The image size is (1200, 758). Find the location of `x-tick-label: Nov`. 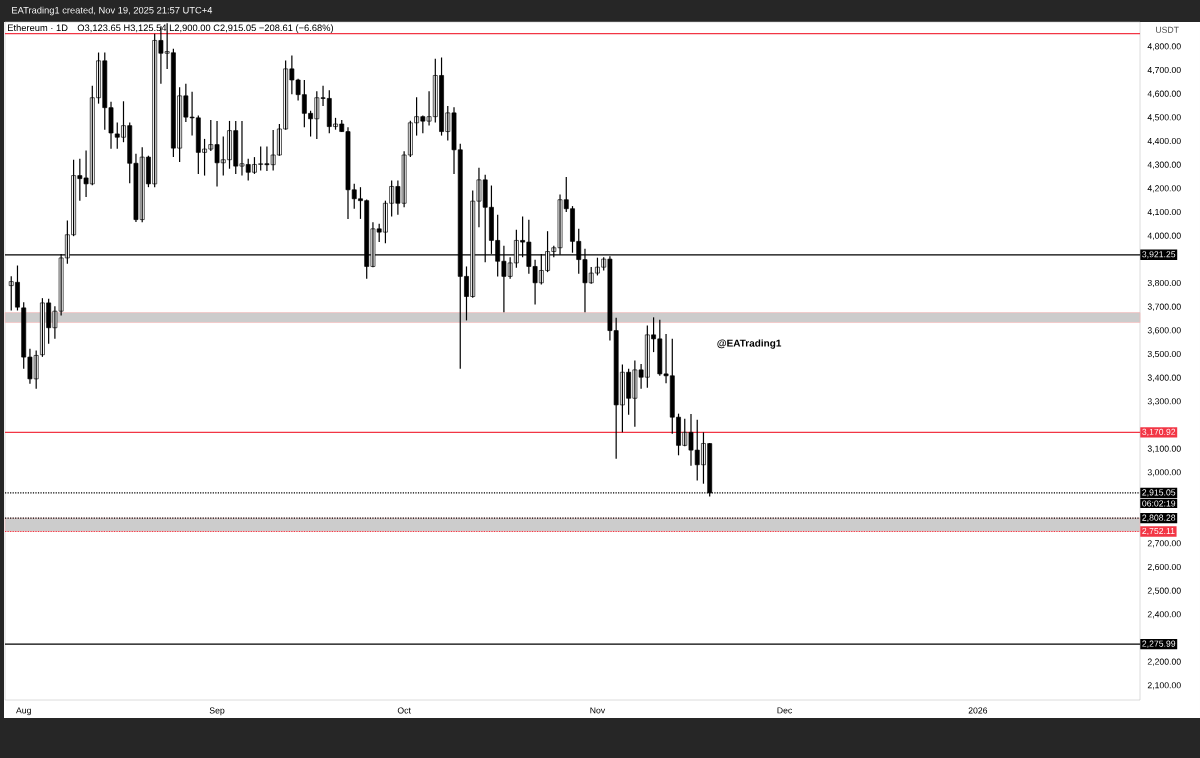

x-tick-label: Nov is located at coordinates (598, 710).